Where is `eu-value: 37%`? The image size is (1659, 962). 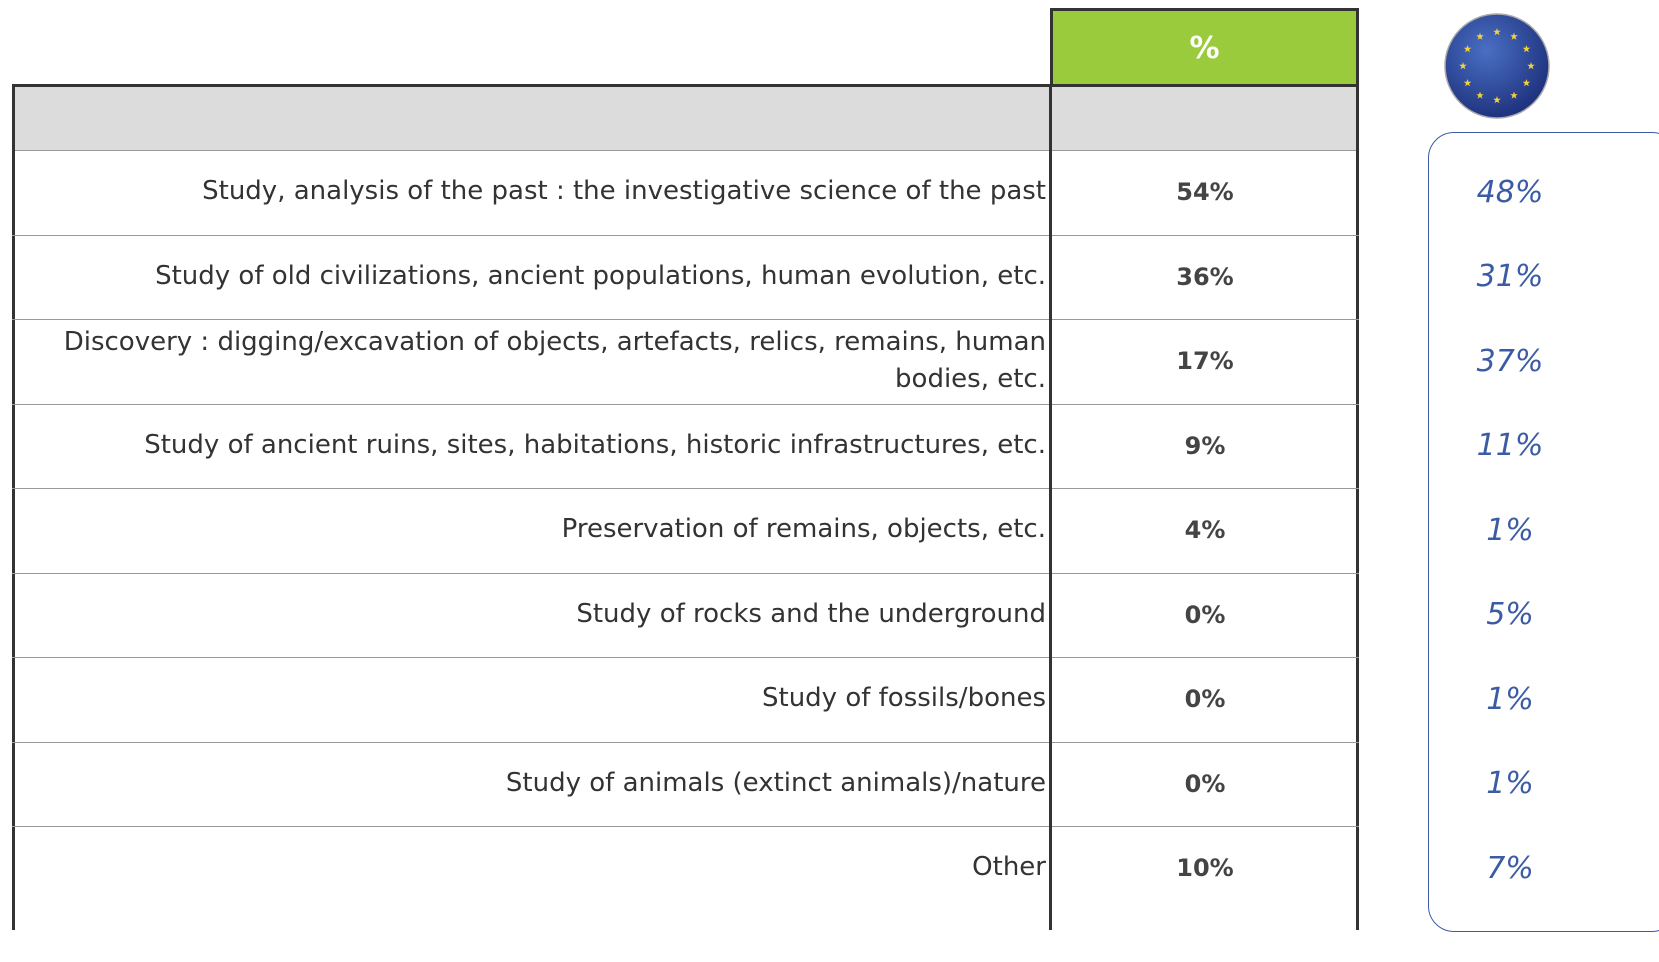 eu-value: 37% is located at coordinates (1510, 361).